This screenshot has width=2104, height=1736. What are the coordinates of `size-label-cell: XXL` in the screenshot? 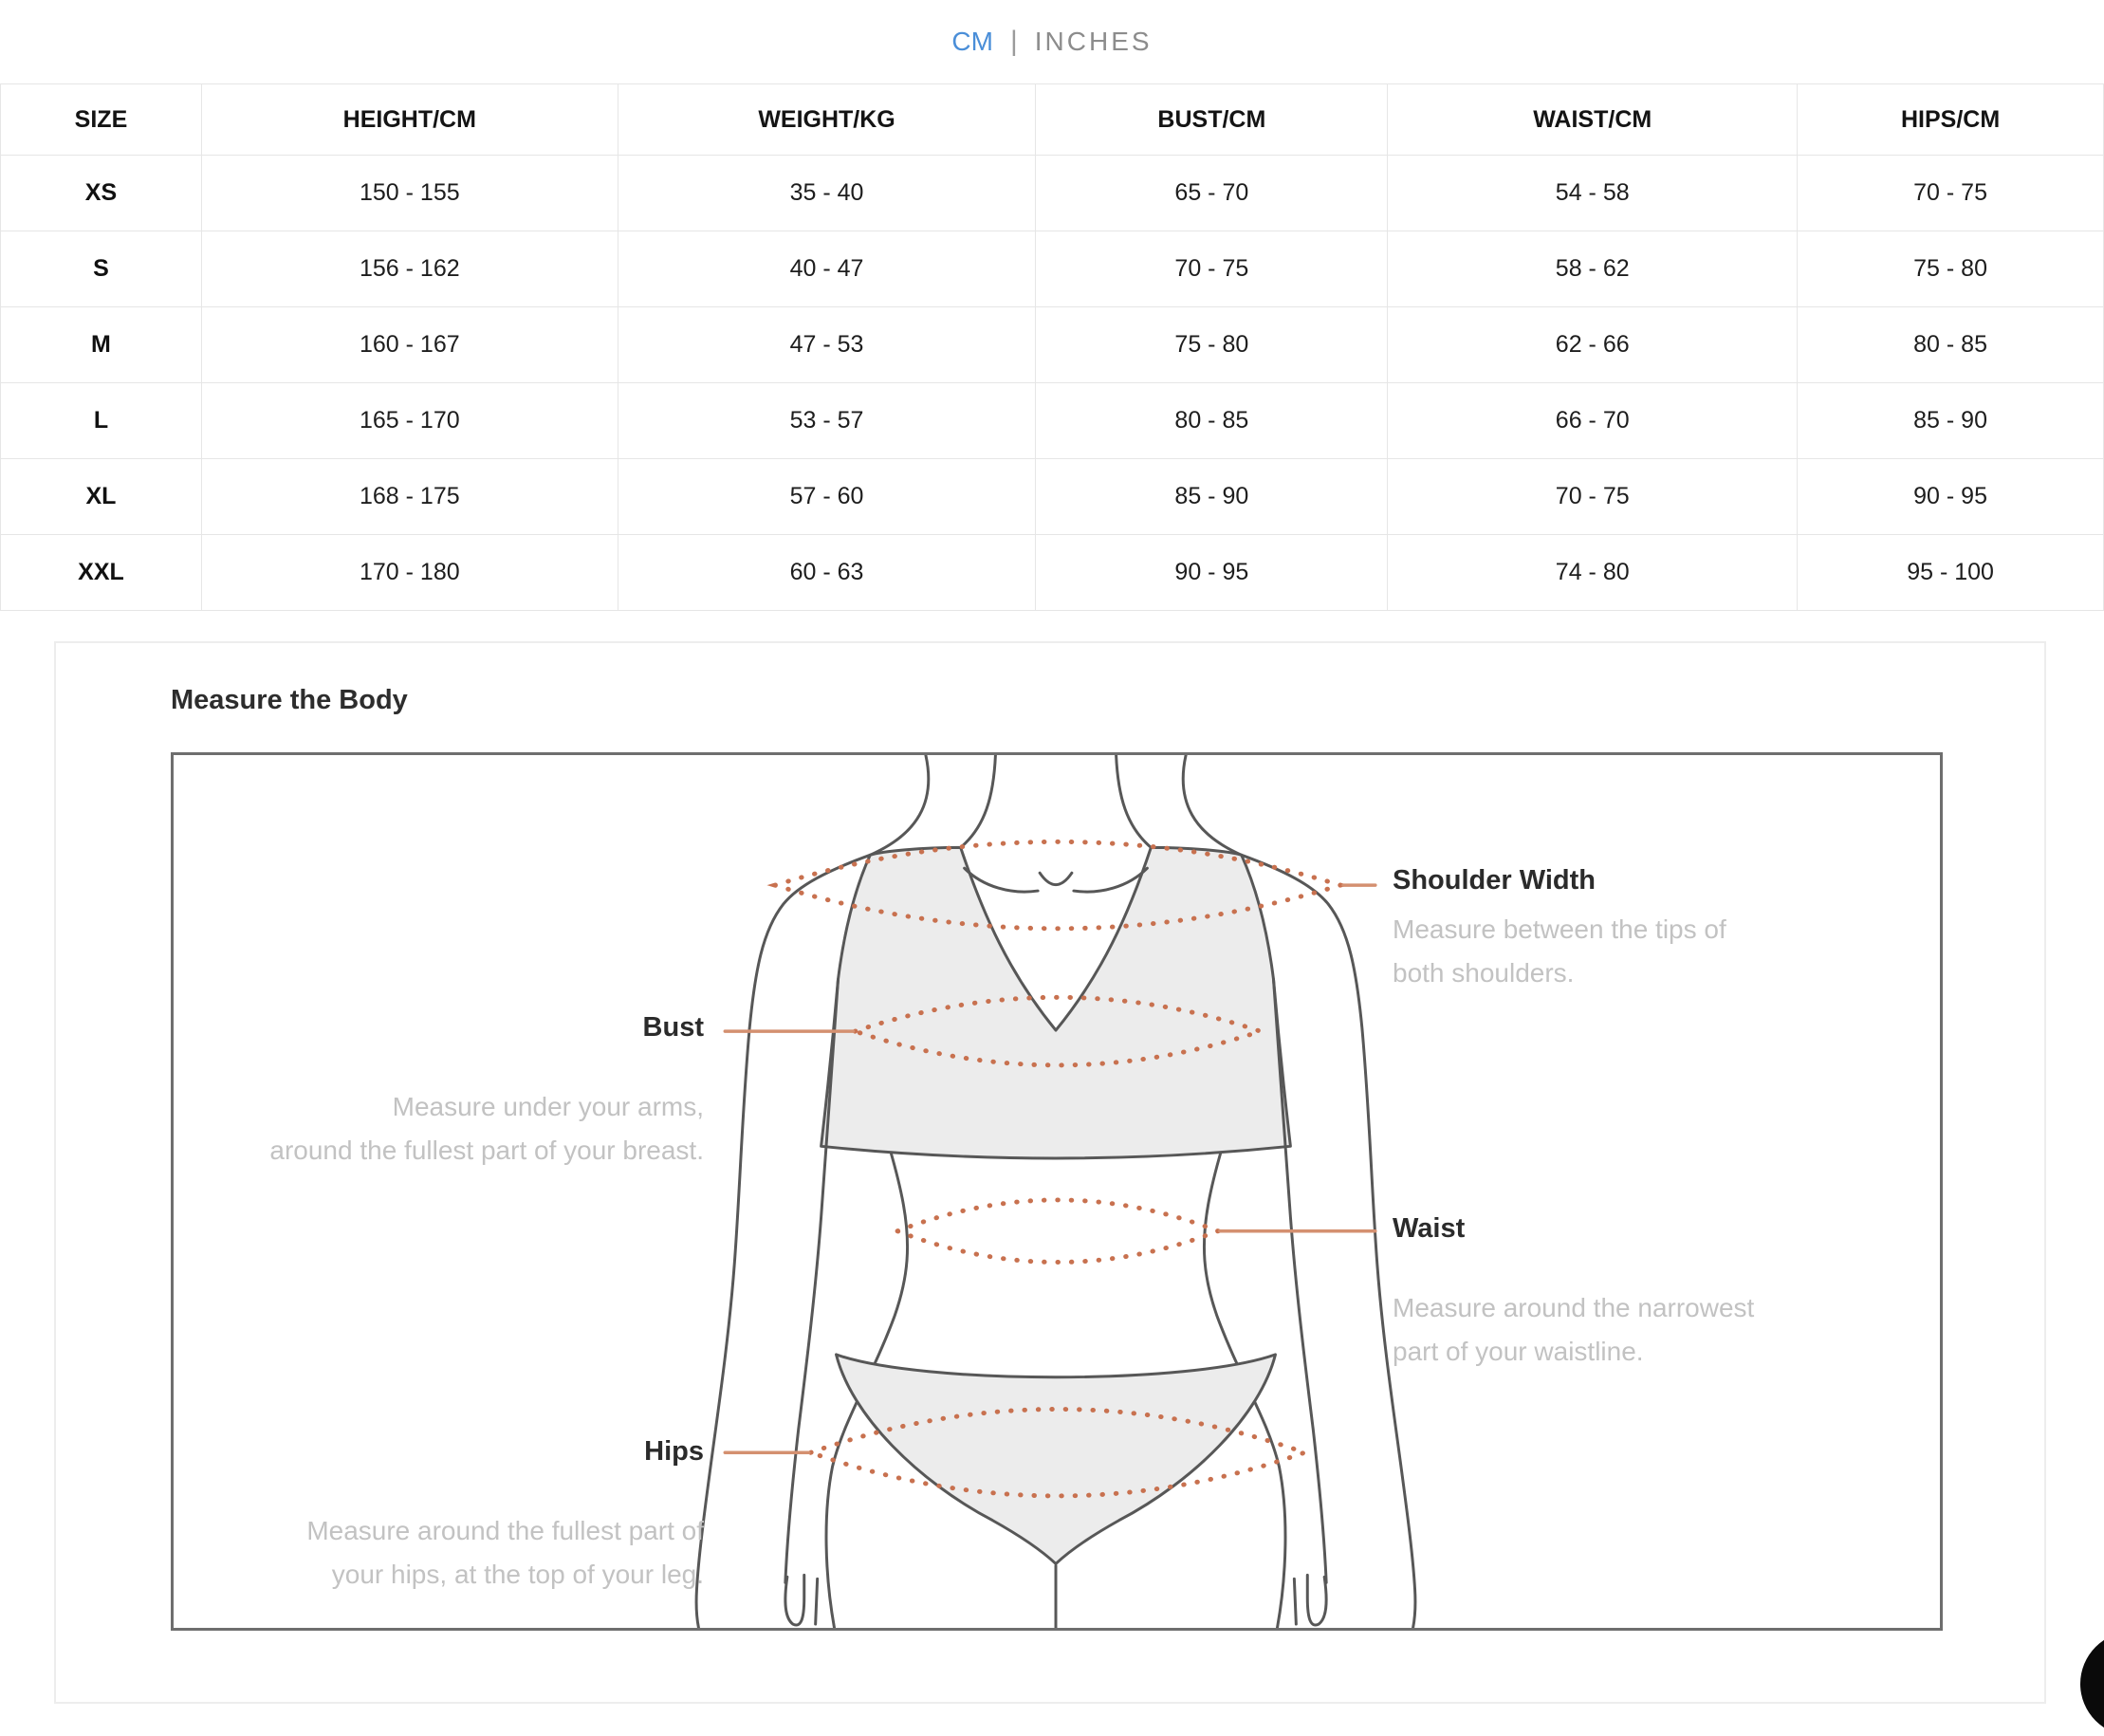 It's located at (101, 572).